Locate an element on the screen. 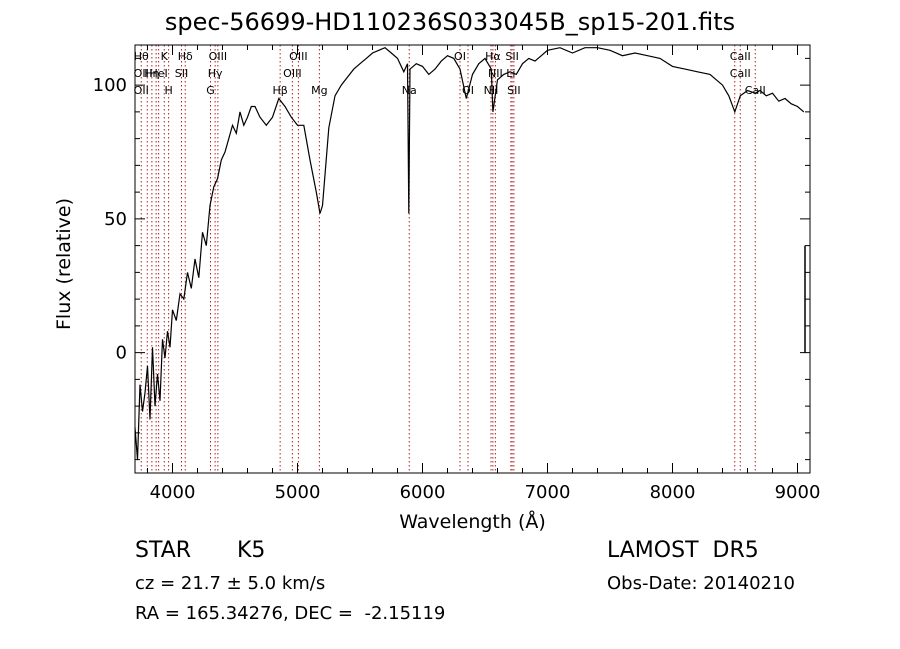 This screenshot has width=900, height=649. line-marker-label: Mg is located at coordinates (319, 90).